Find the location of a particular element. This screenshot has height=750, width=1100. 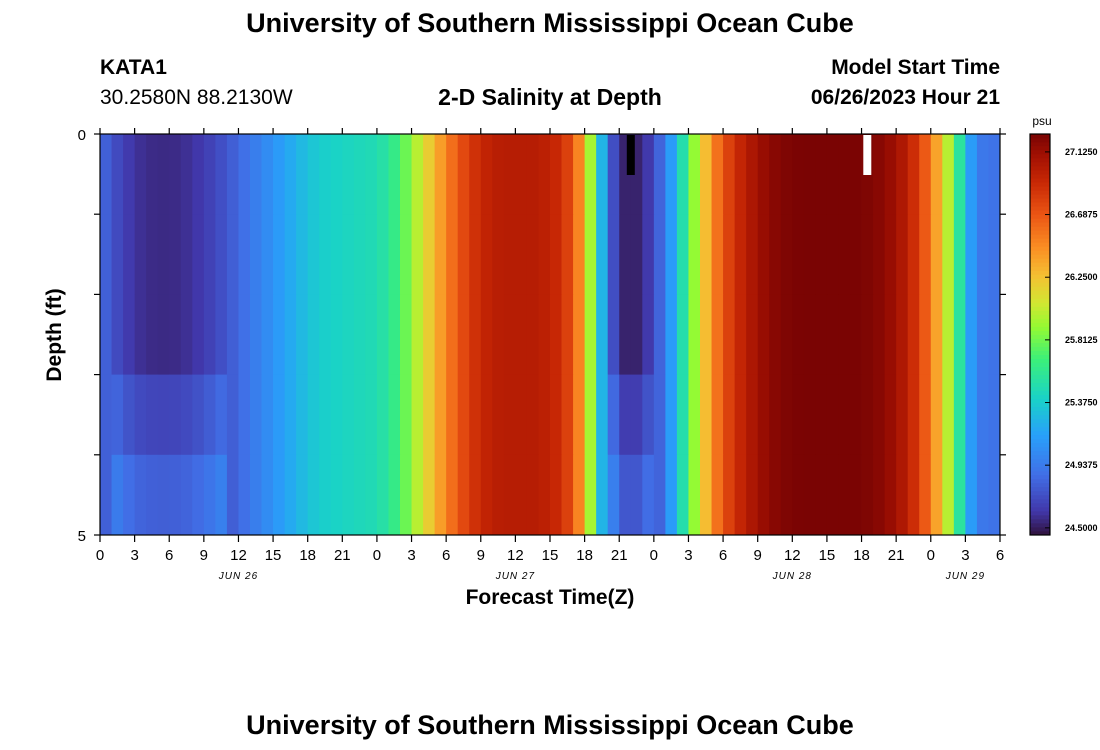

x-tick-label: 0 is located at coordinates (931, 555).